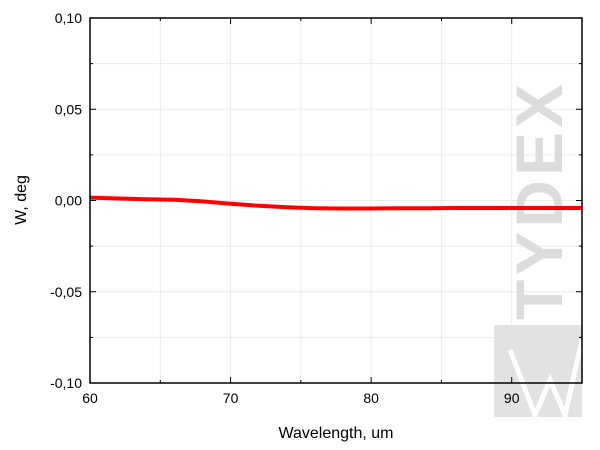  Describe the element at coordinates (512, 398) in the screenshot. I see `x-tick-label: 90` at that location.